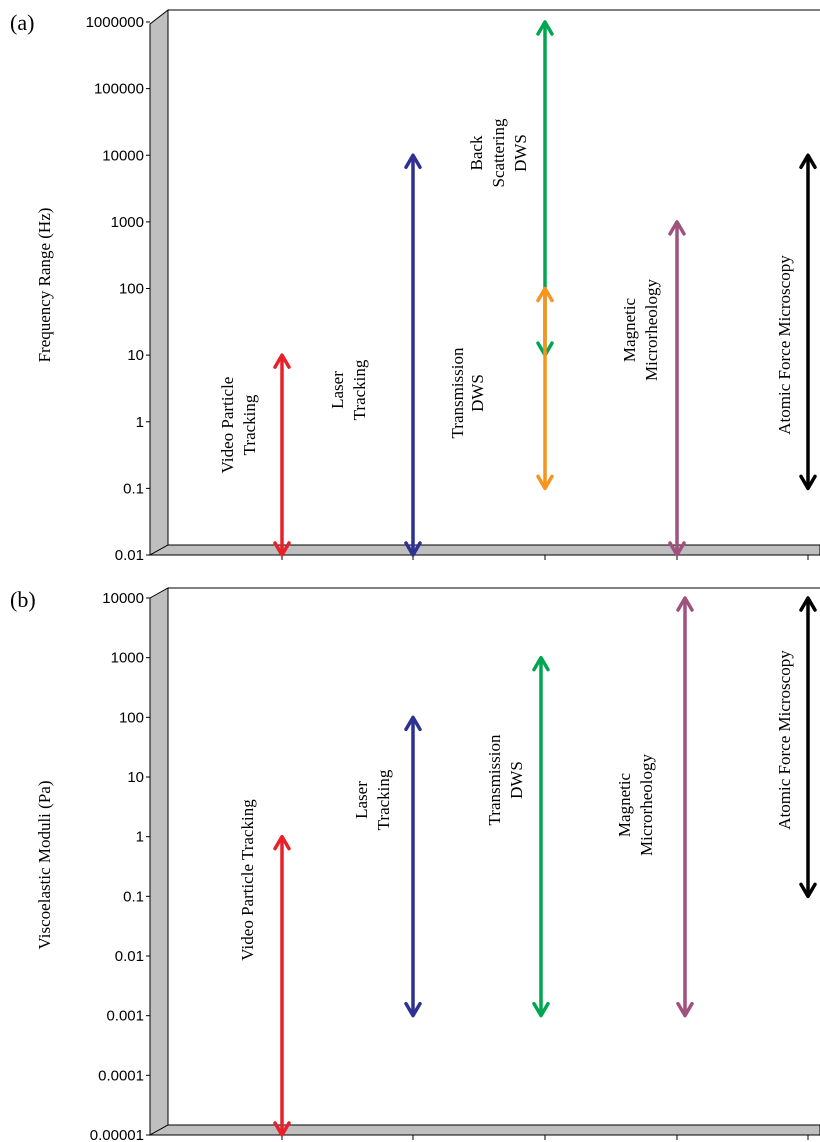  What do you see at coordinates (484, 550) in the screenshot?
I see `panel-a-floor` at bounding box center [484, 550].